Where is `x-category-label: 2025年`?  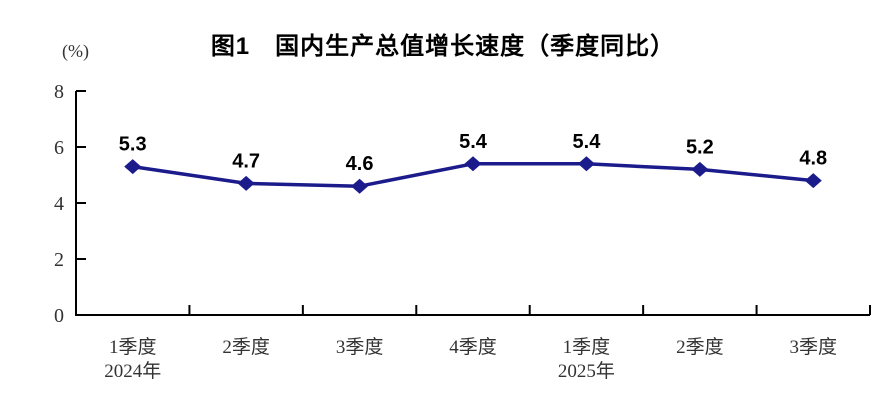 x-category-label: 2025年 is located at coordinates (586, 371).